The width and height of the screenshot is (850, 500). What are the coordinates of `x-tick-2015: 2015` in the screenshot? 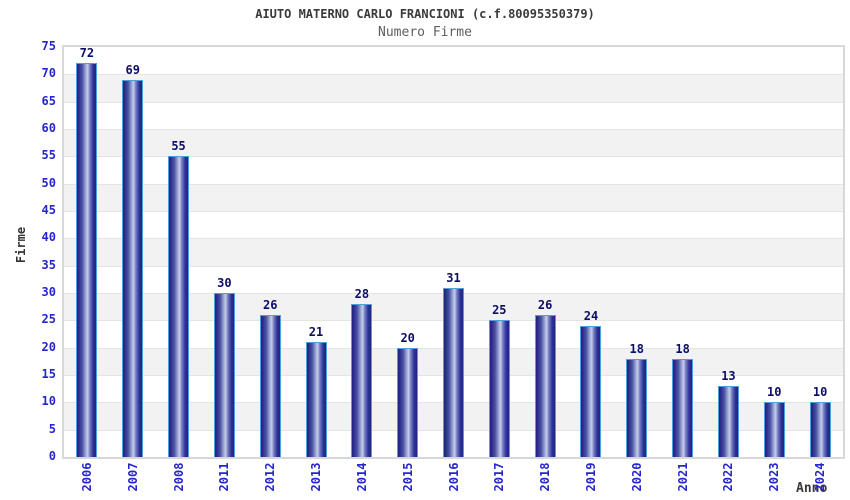 It's located at (407, 477).